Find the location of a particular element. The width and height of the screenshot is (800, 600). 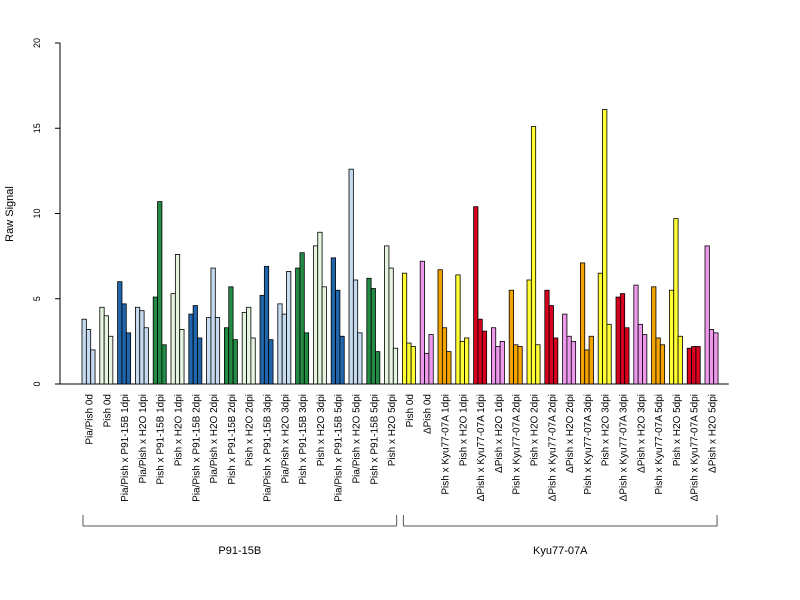

category-label: Pish x P91-15B 3dpi is located at coordinates (303, 439).